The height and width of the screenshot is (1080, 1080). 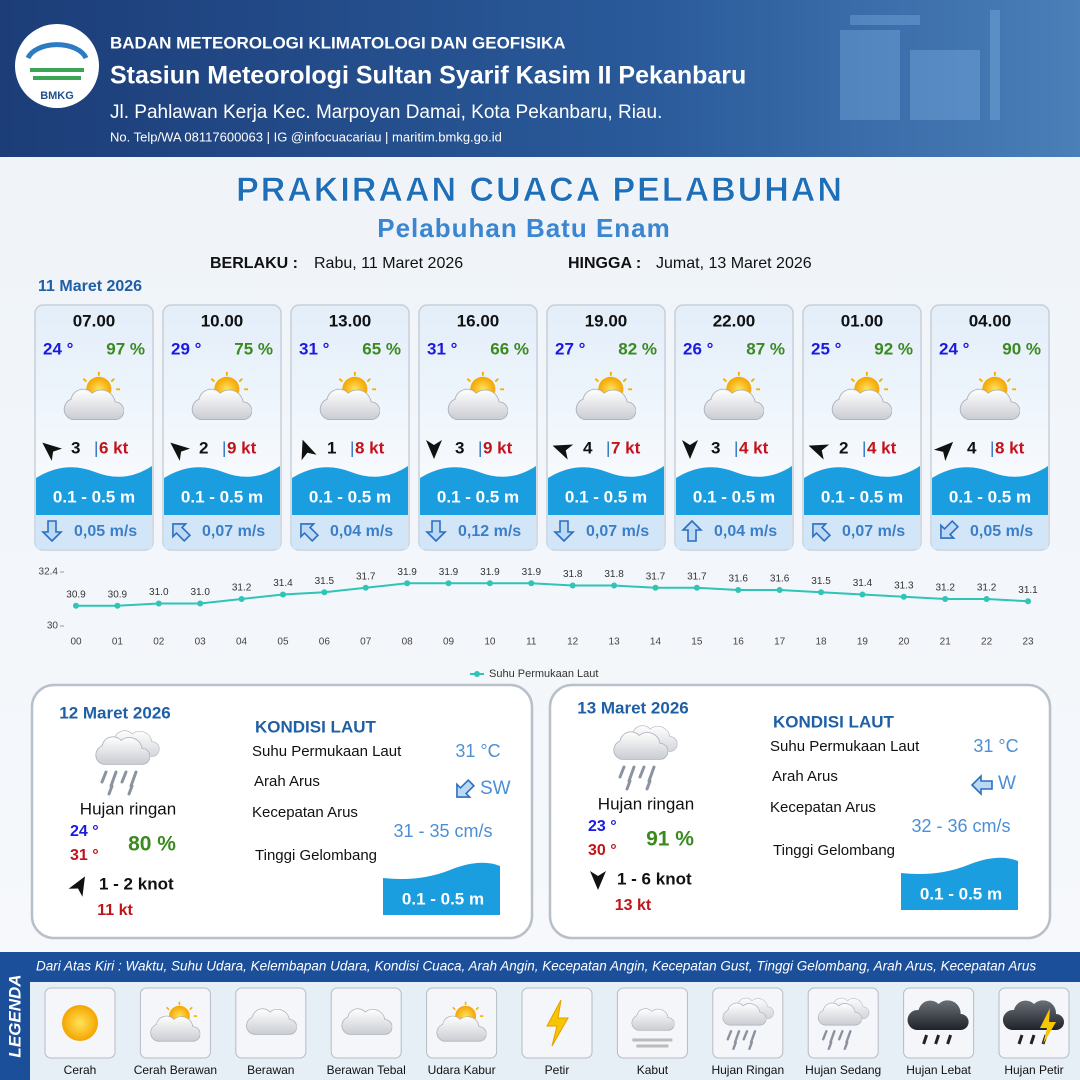 I want to click on wind-speed: 2, so click(x=203, y=447).